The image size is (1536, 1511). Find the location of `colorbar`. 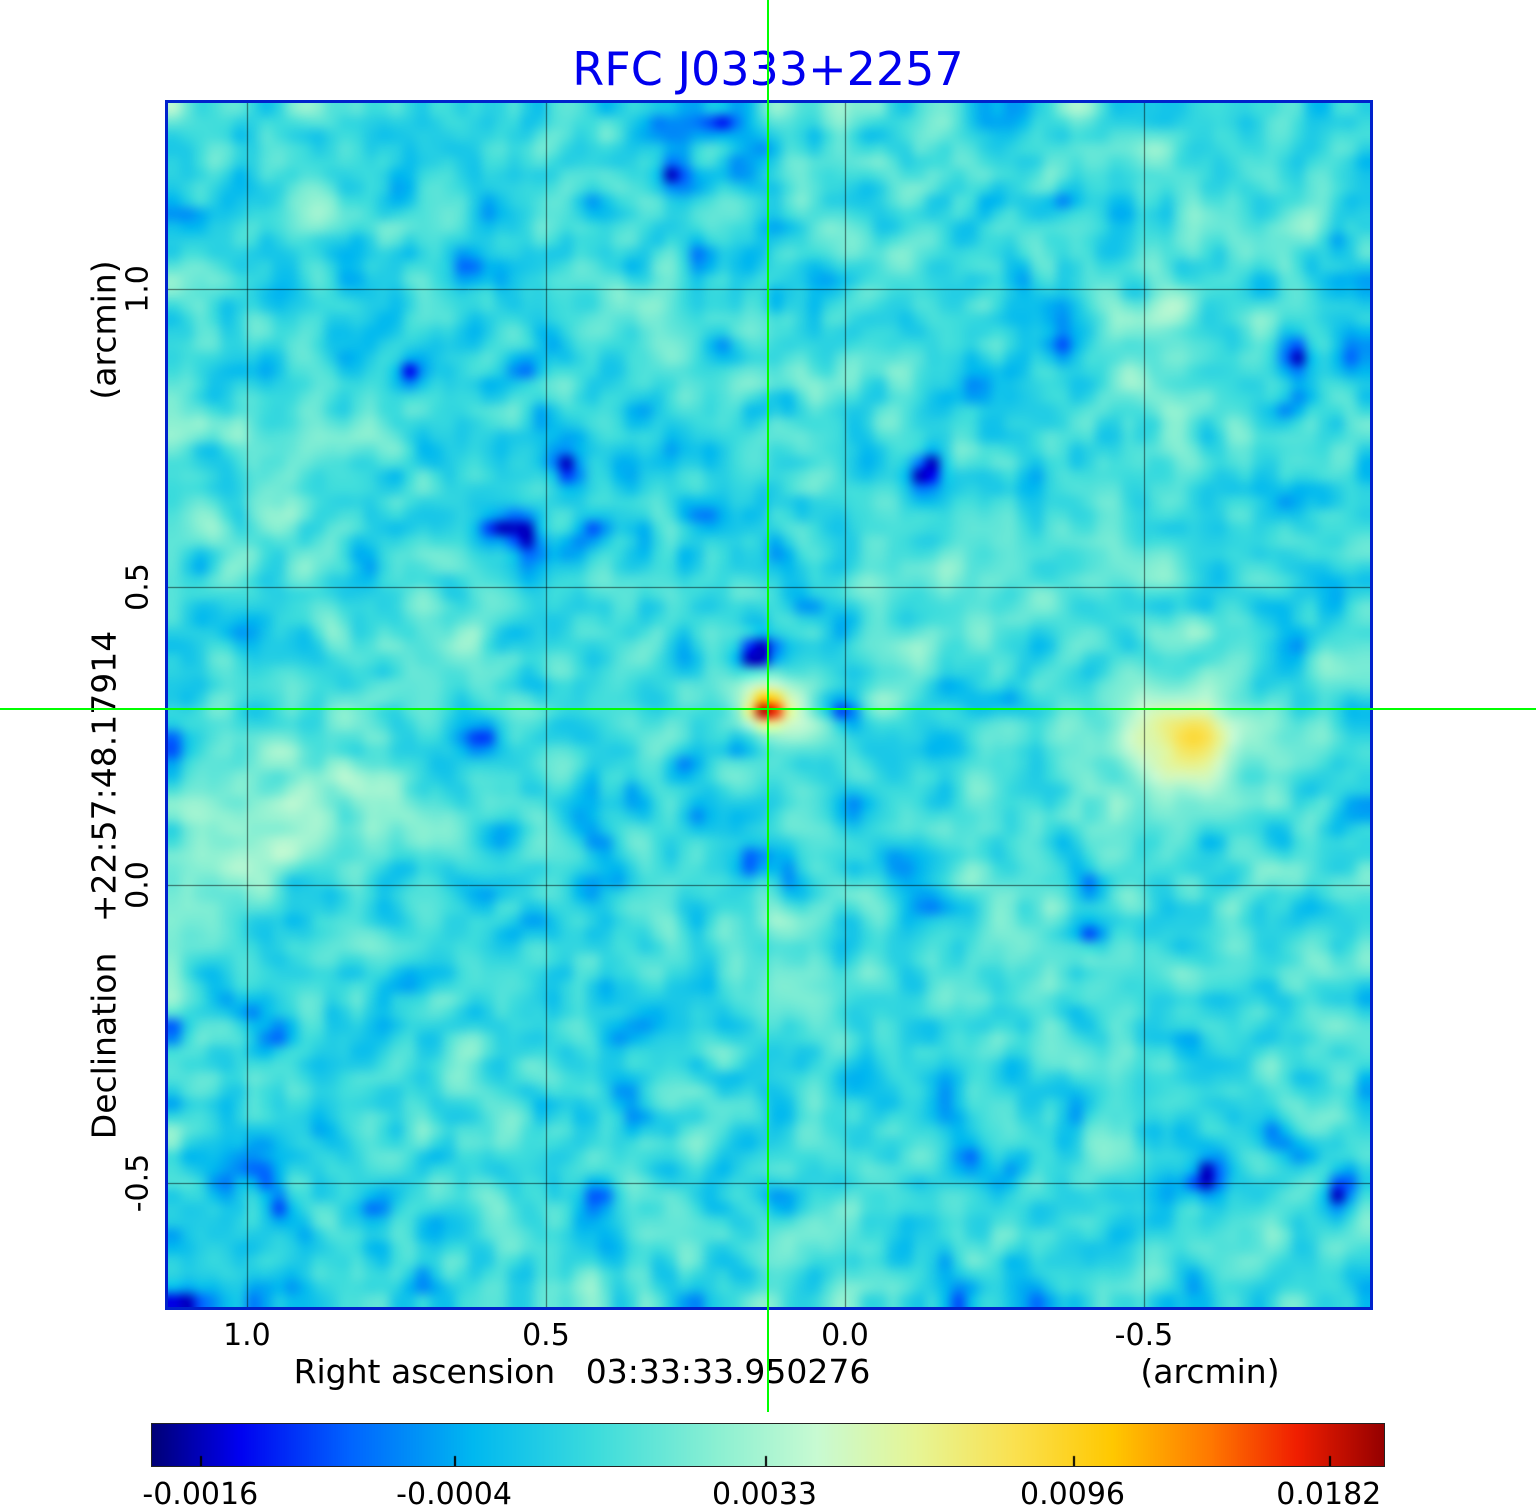

colorbar is located at coordinates (768, 1445).